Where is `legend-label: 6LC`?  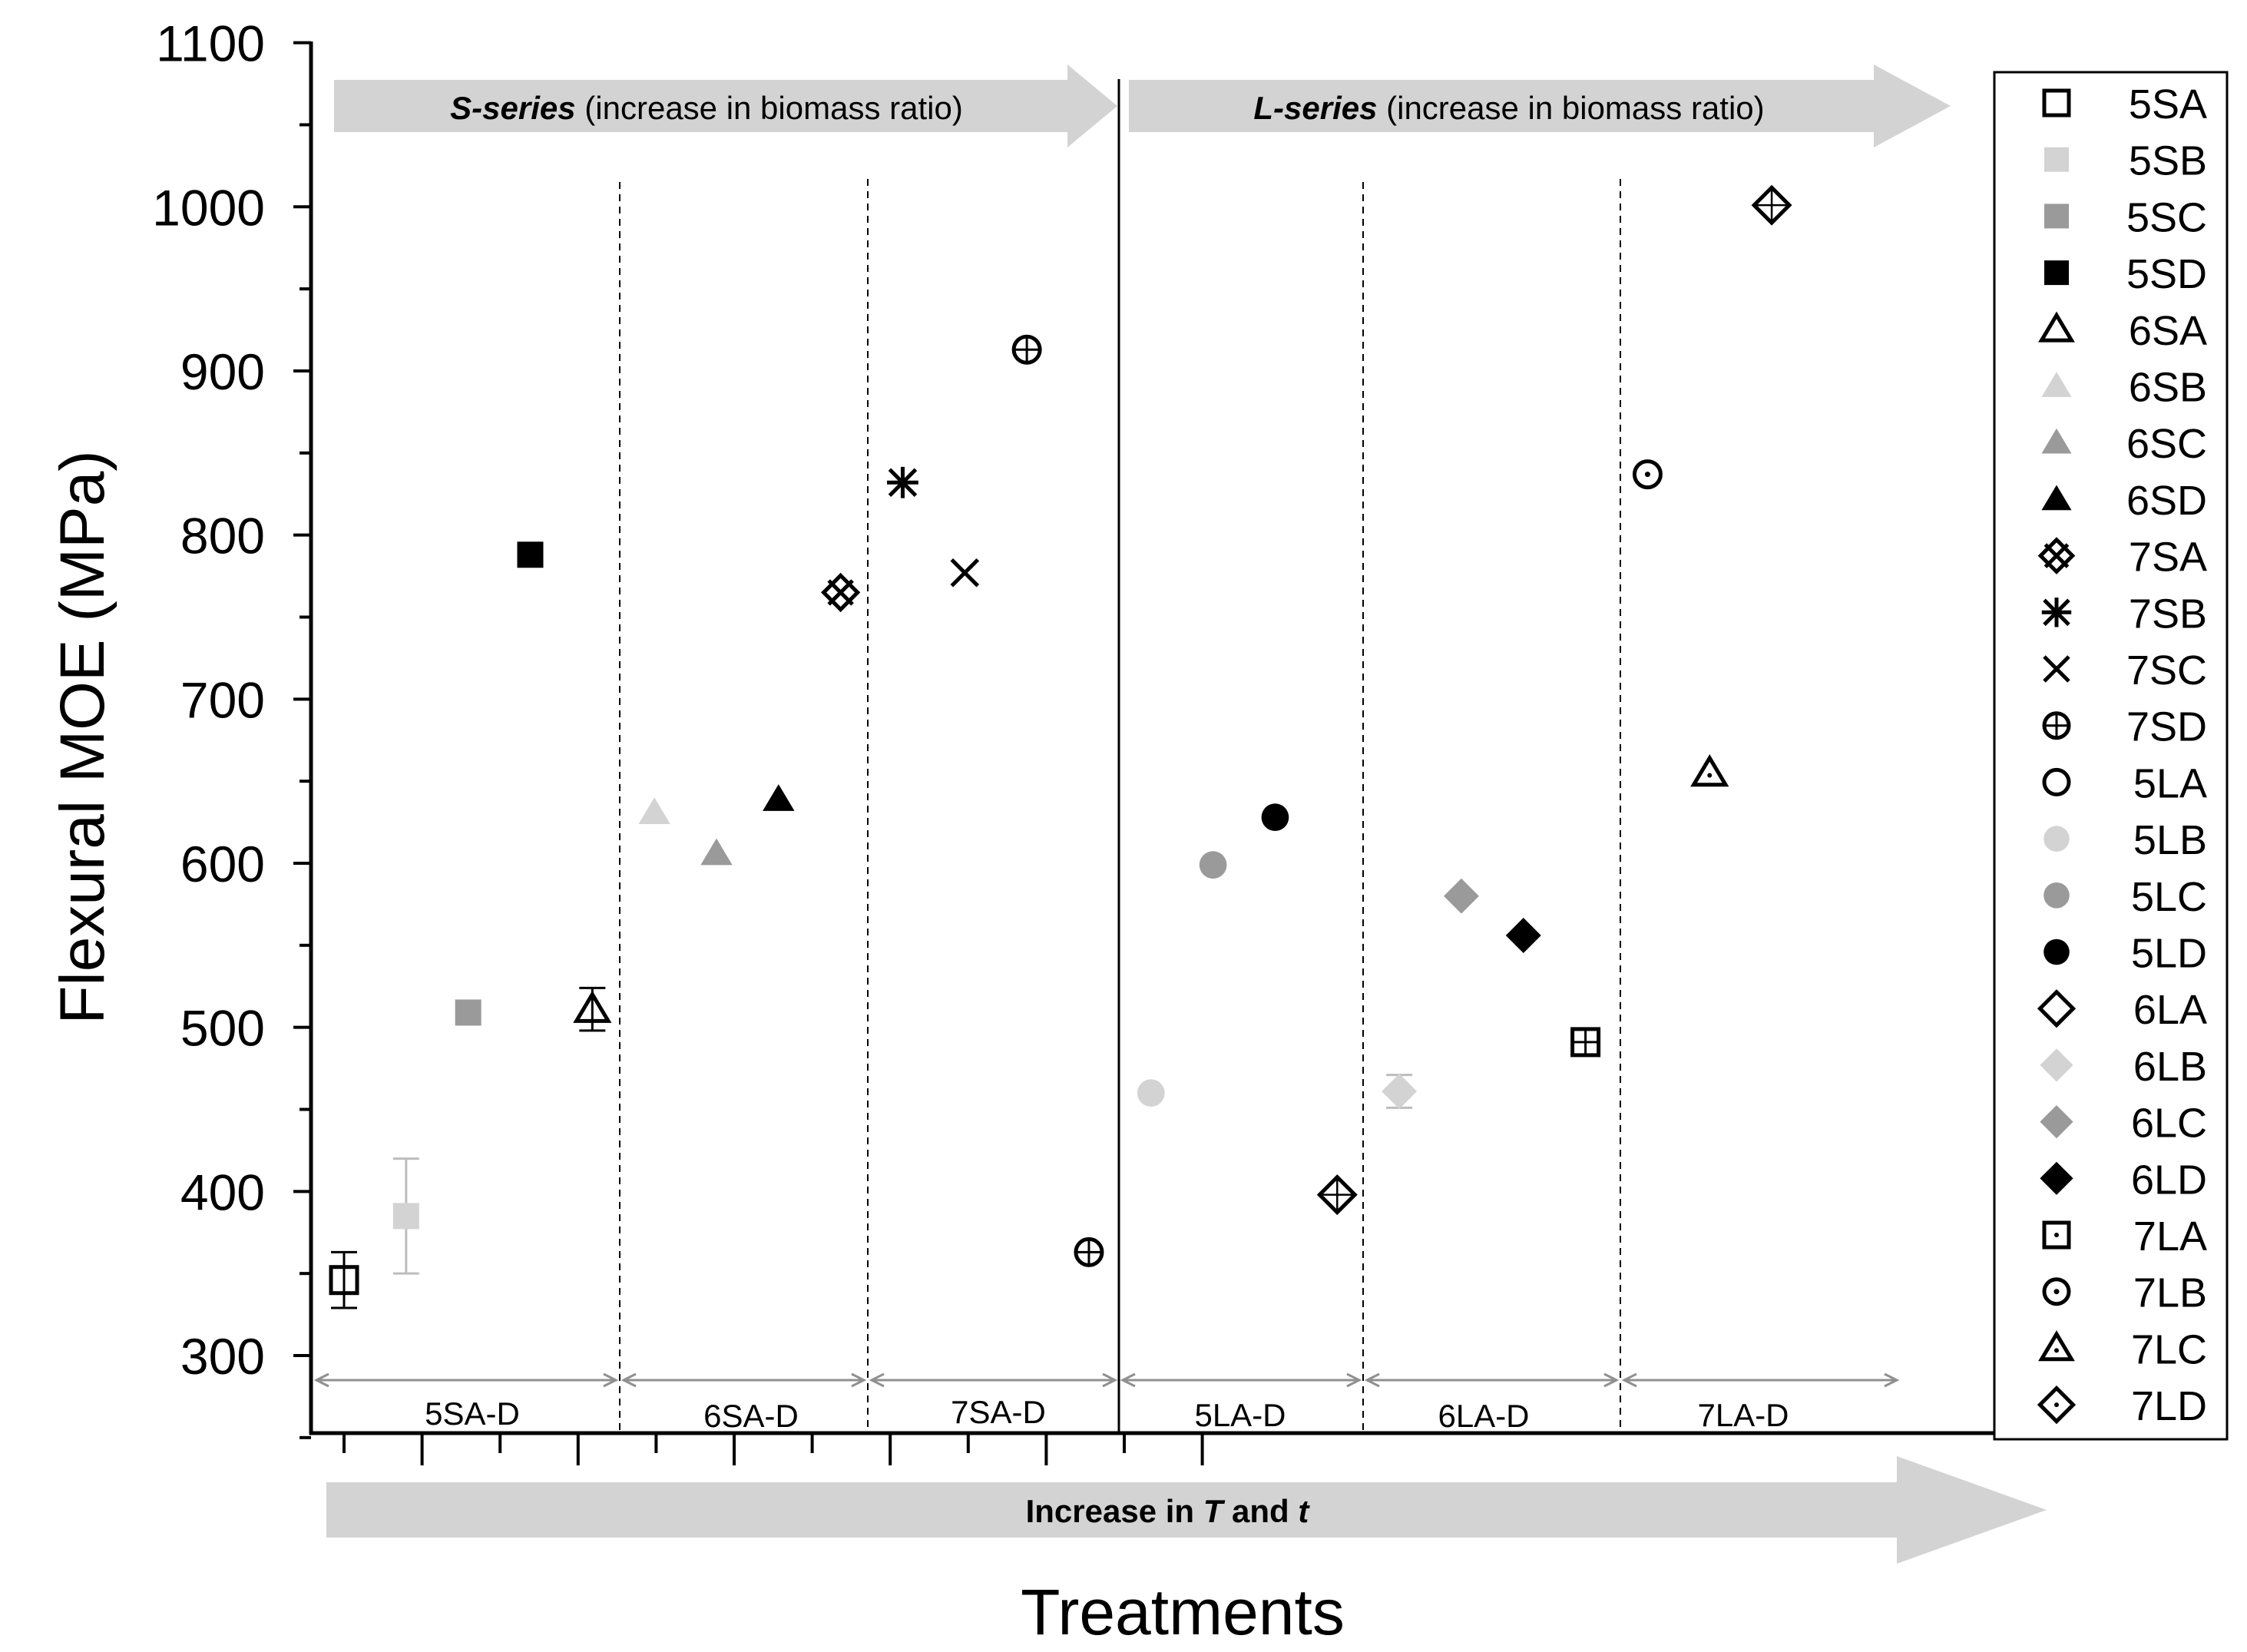
legend-label: 6LC is located at coordinates (2169, 1124).